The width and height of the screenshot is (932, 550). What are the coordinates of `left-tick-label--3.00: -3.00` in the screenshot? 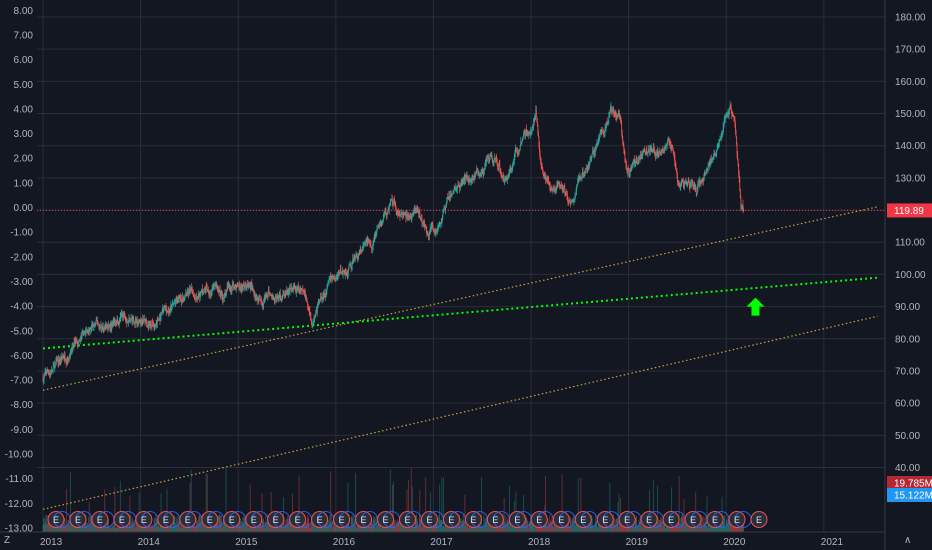 It's located at (21, 282).